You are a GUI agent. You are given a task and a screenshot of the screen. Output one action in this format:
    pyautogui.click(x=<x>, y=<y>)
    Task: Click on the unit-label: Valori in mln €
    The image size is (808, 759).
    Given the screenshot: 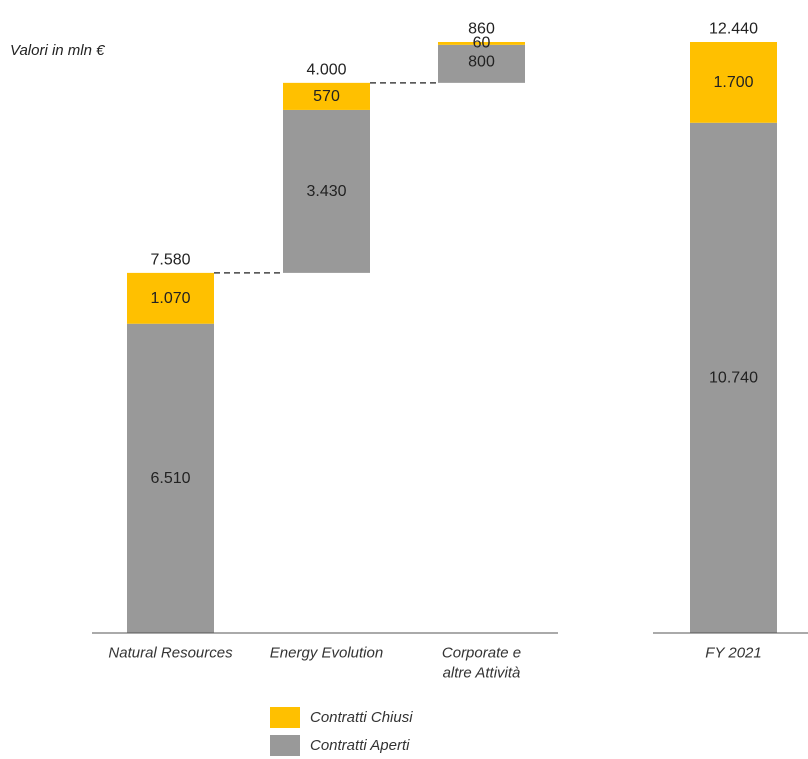 What is the action you would take?
    pyautogui.click(x=57, y=50)
    